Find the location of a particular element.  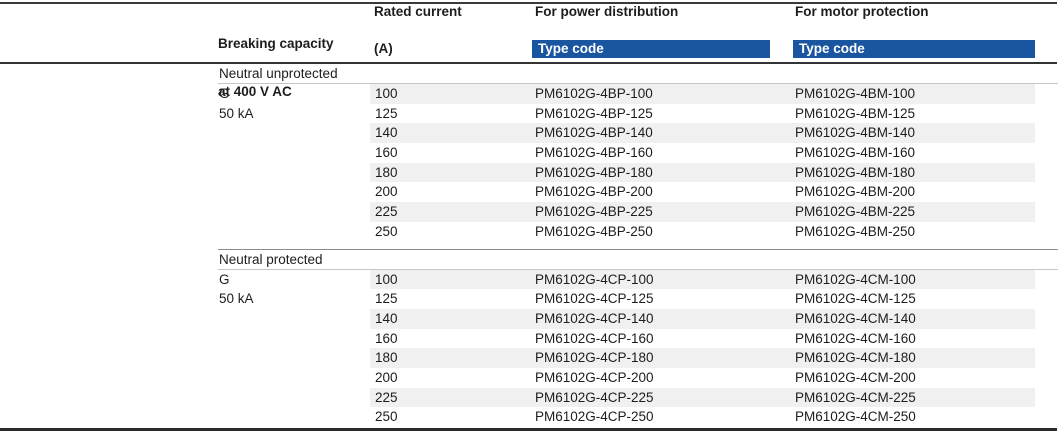

cell-power-distribution-code: PM6102G-4BP-125 is located at coordinates (594, 113).